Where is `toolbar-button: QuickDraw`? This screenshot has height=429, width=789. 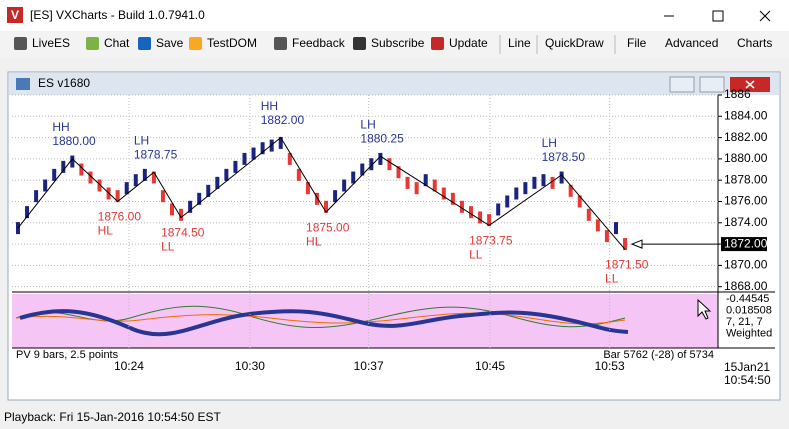
toolbar-button: QuickDraw is located at coordinates (574, 43).